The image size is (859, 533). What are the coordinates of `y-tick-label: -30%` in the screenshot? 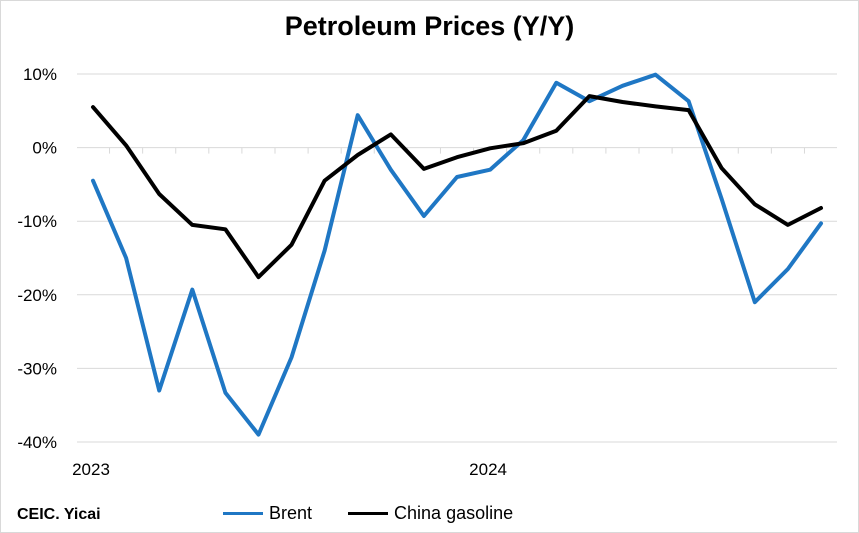 It's located at (37, 368).